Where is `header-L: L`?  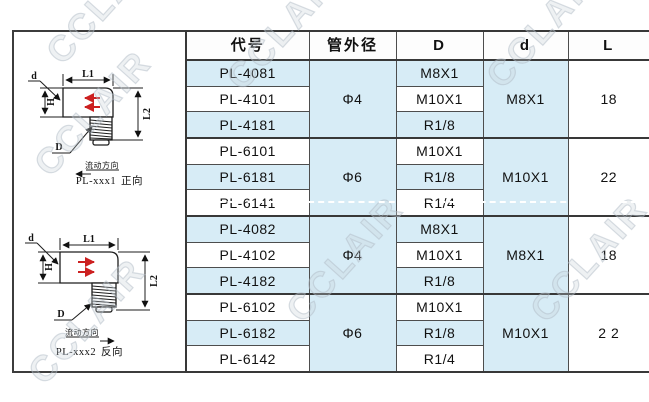 header-L: L is located at coordinates (608, 45).